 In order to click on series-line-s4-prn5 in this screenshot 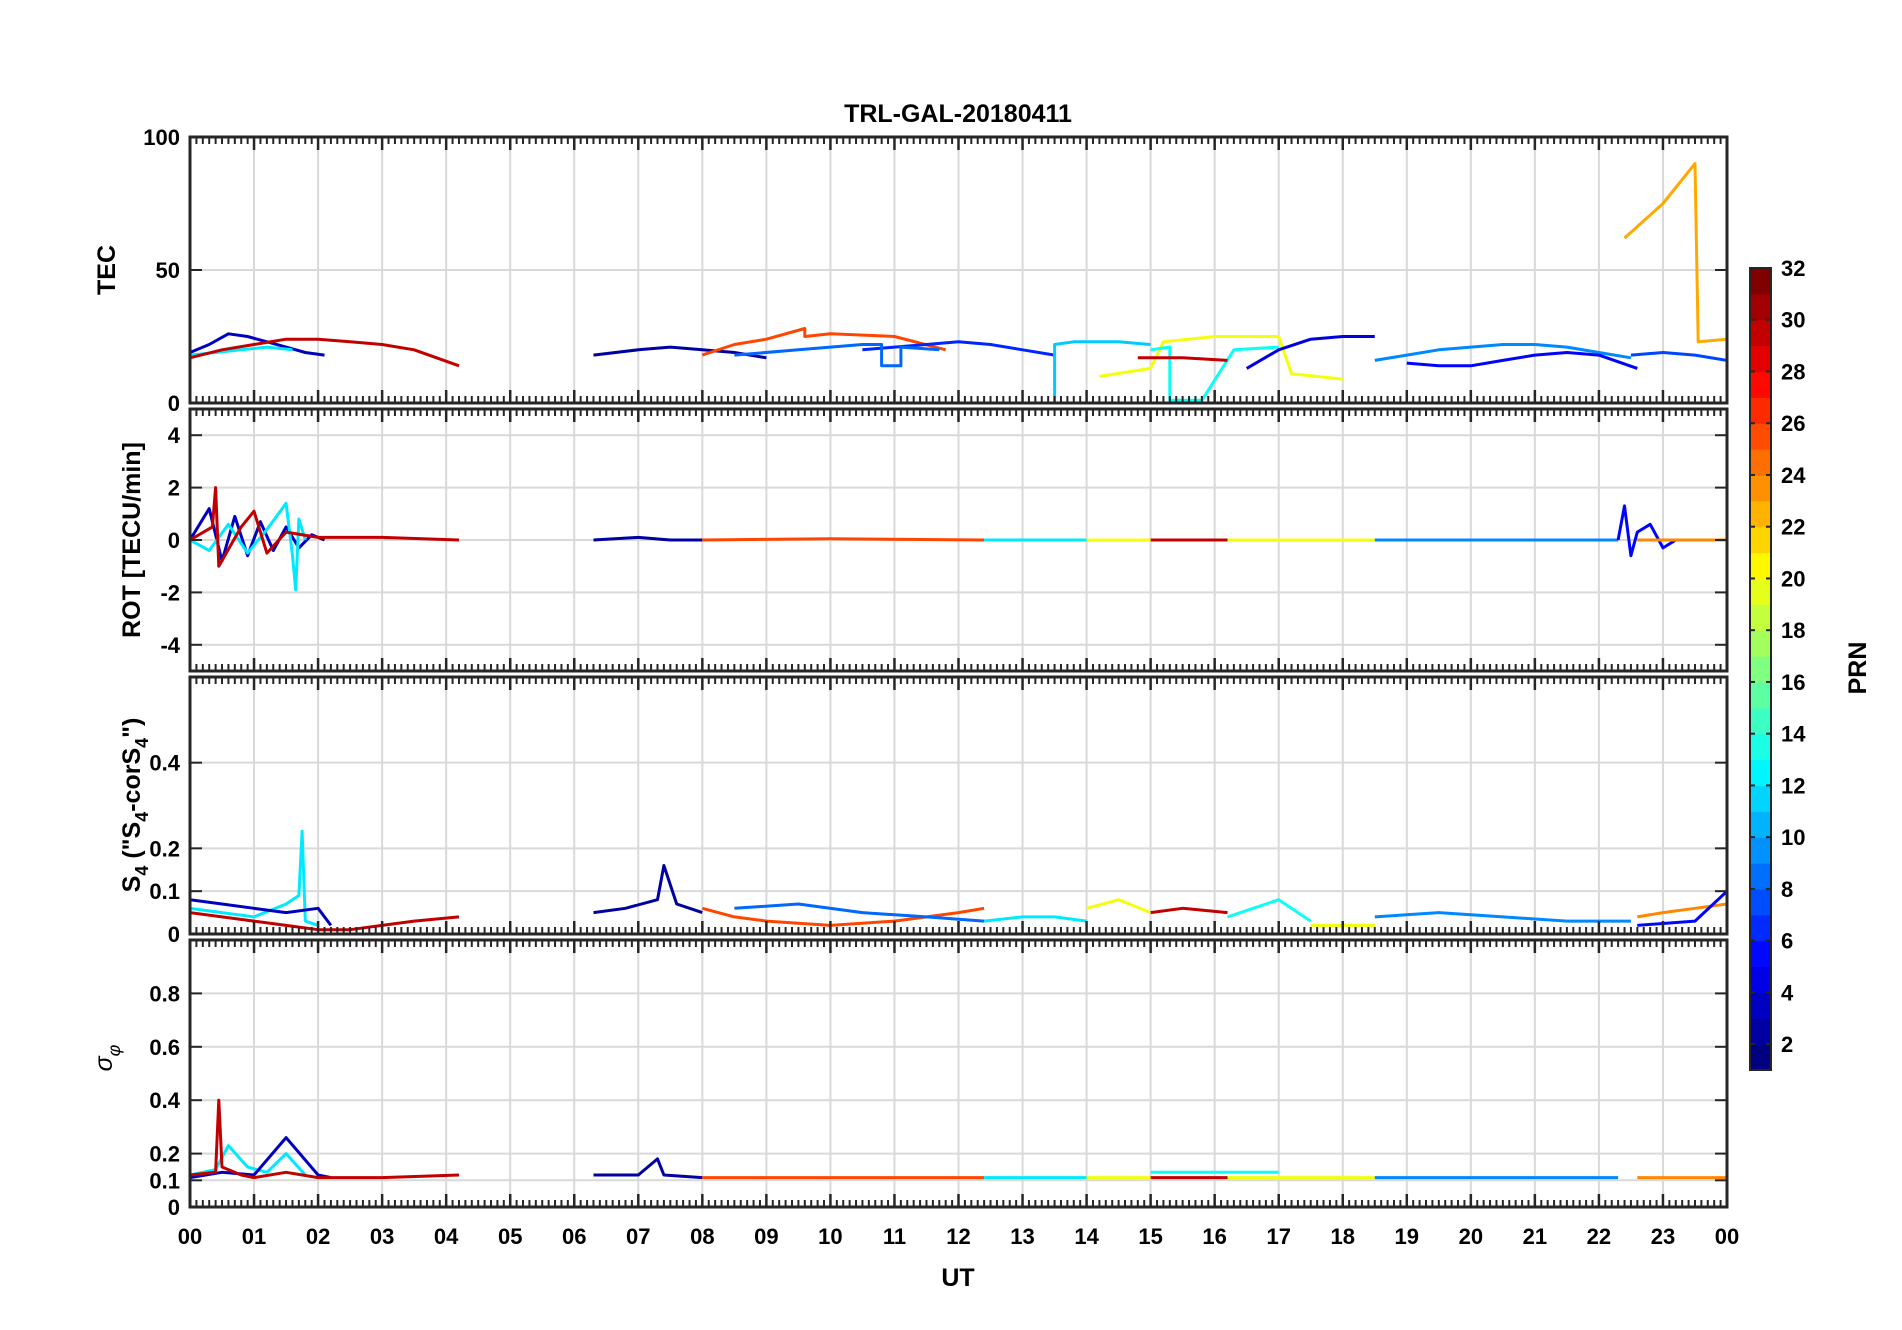, I will do `click(1682, 908)`.